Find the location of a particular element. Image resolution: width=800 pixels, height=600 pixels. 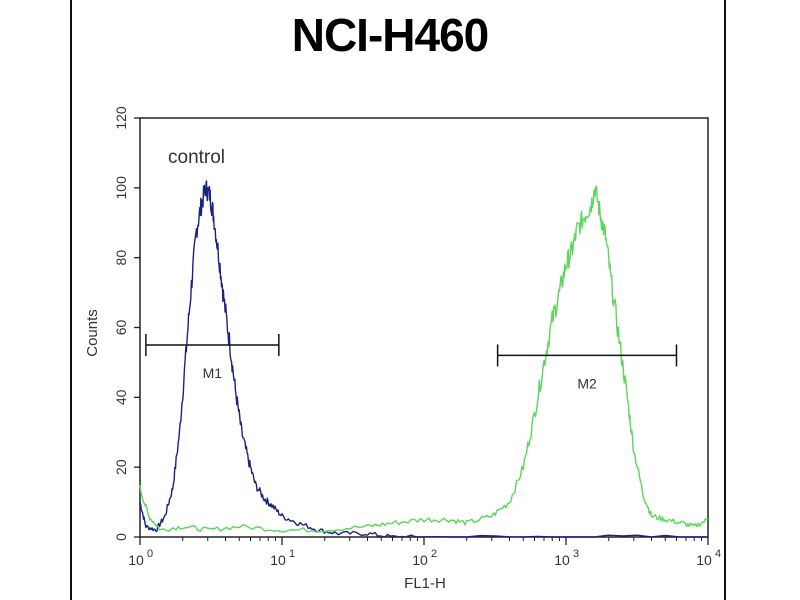

x-tick-exponent: 0 is located at coordinates (150, 554).